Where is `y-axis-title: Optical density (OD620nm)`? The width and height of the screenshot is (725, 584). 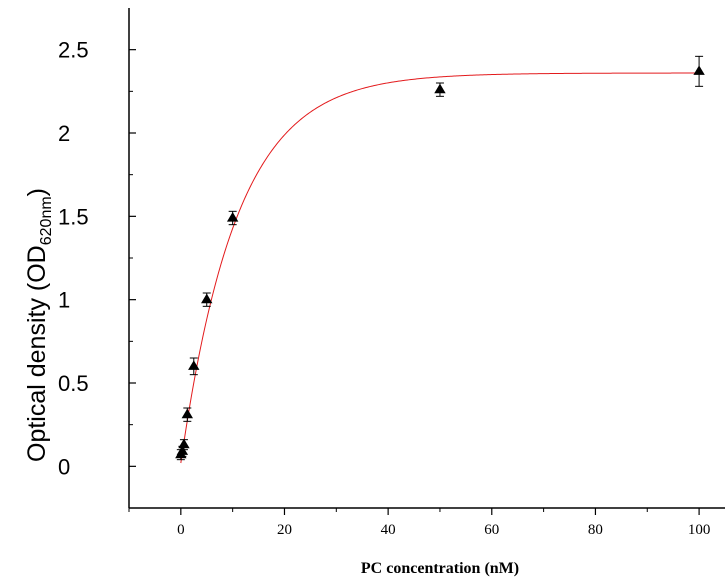 y-axis-title: Optical density (OD620nm) is located at coordinates (39, 325).